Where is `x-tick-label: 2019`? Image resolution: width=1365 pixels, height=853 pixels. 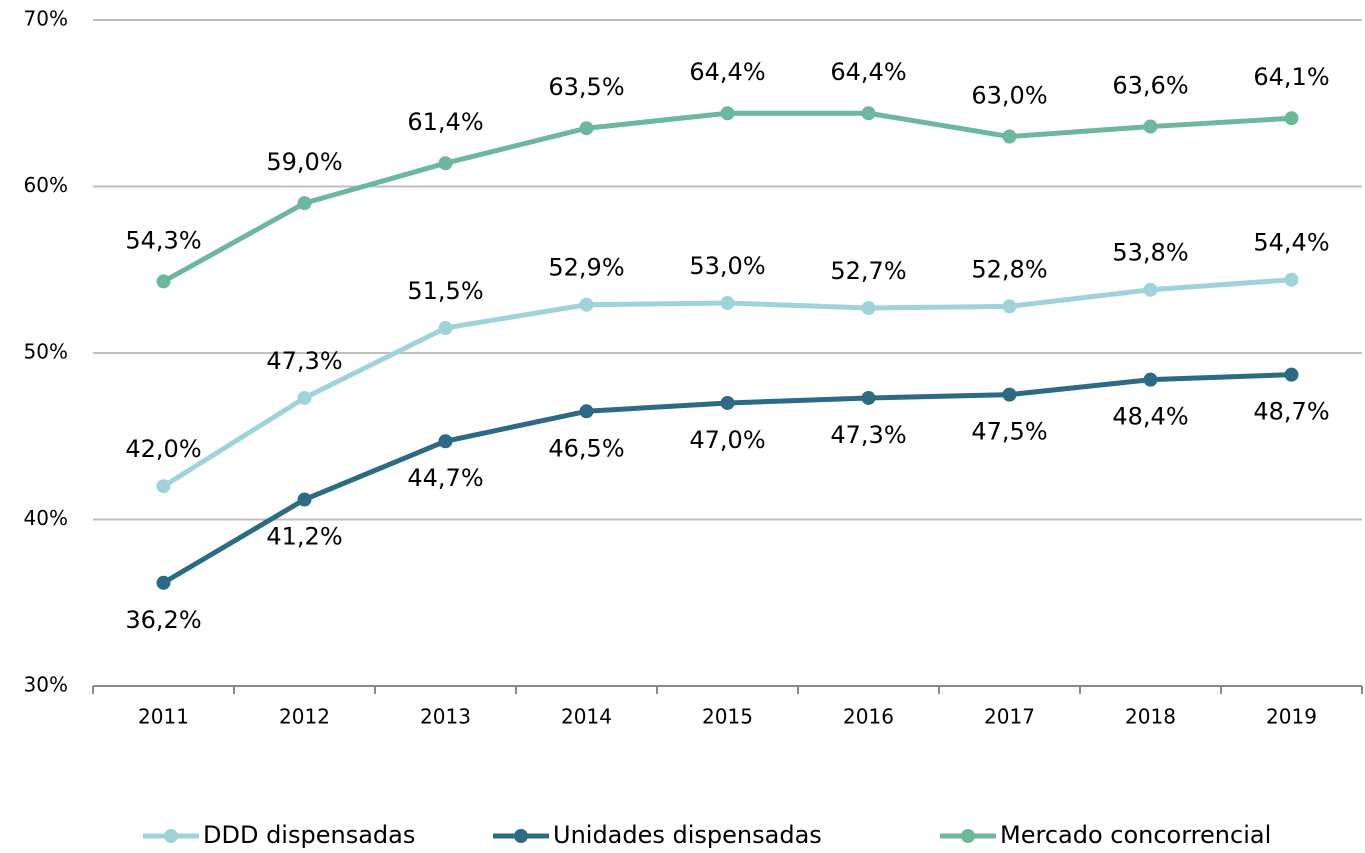
x-tick-label: 2019 is located at coordinates (1291, 717).